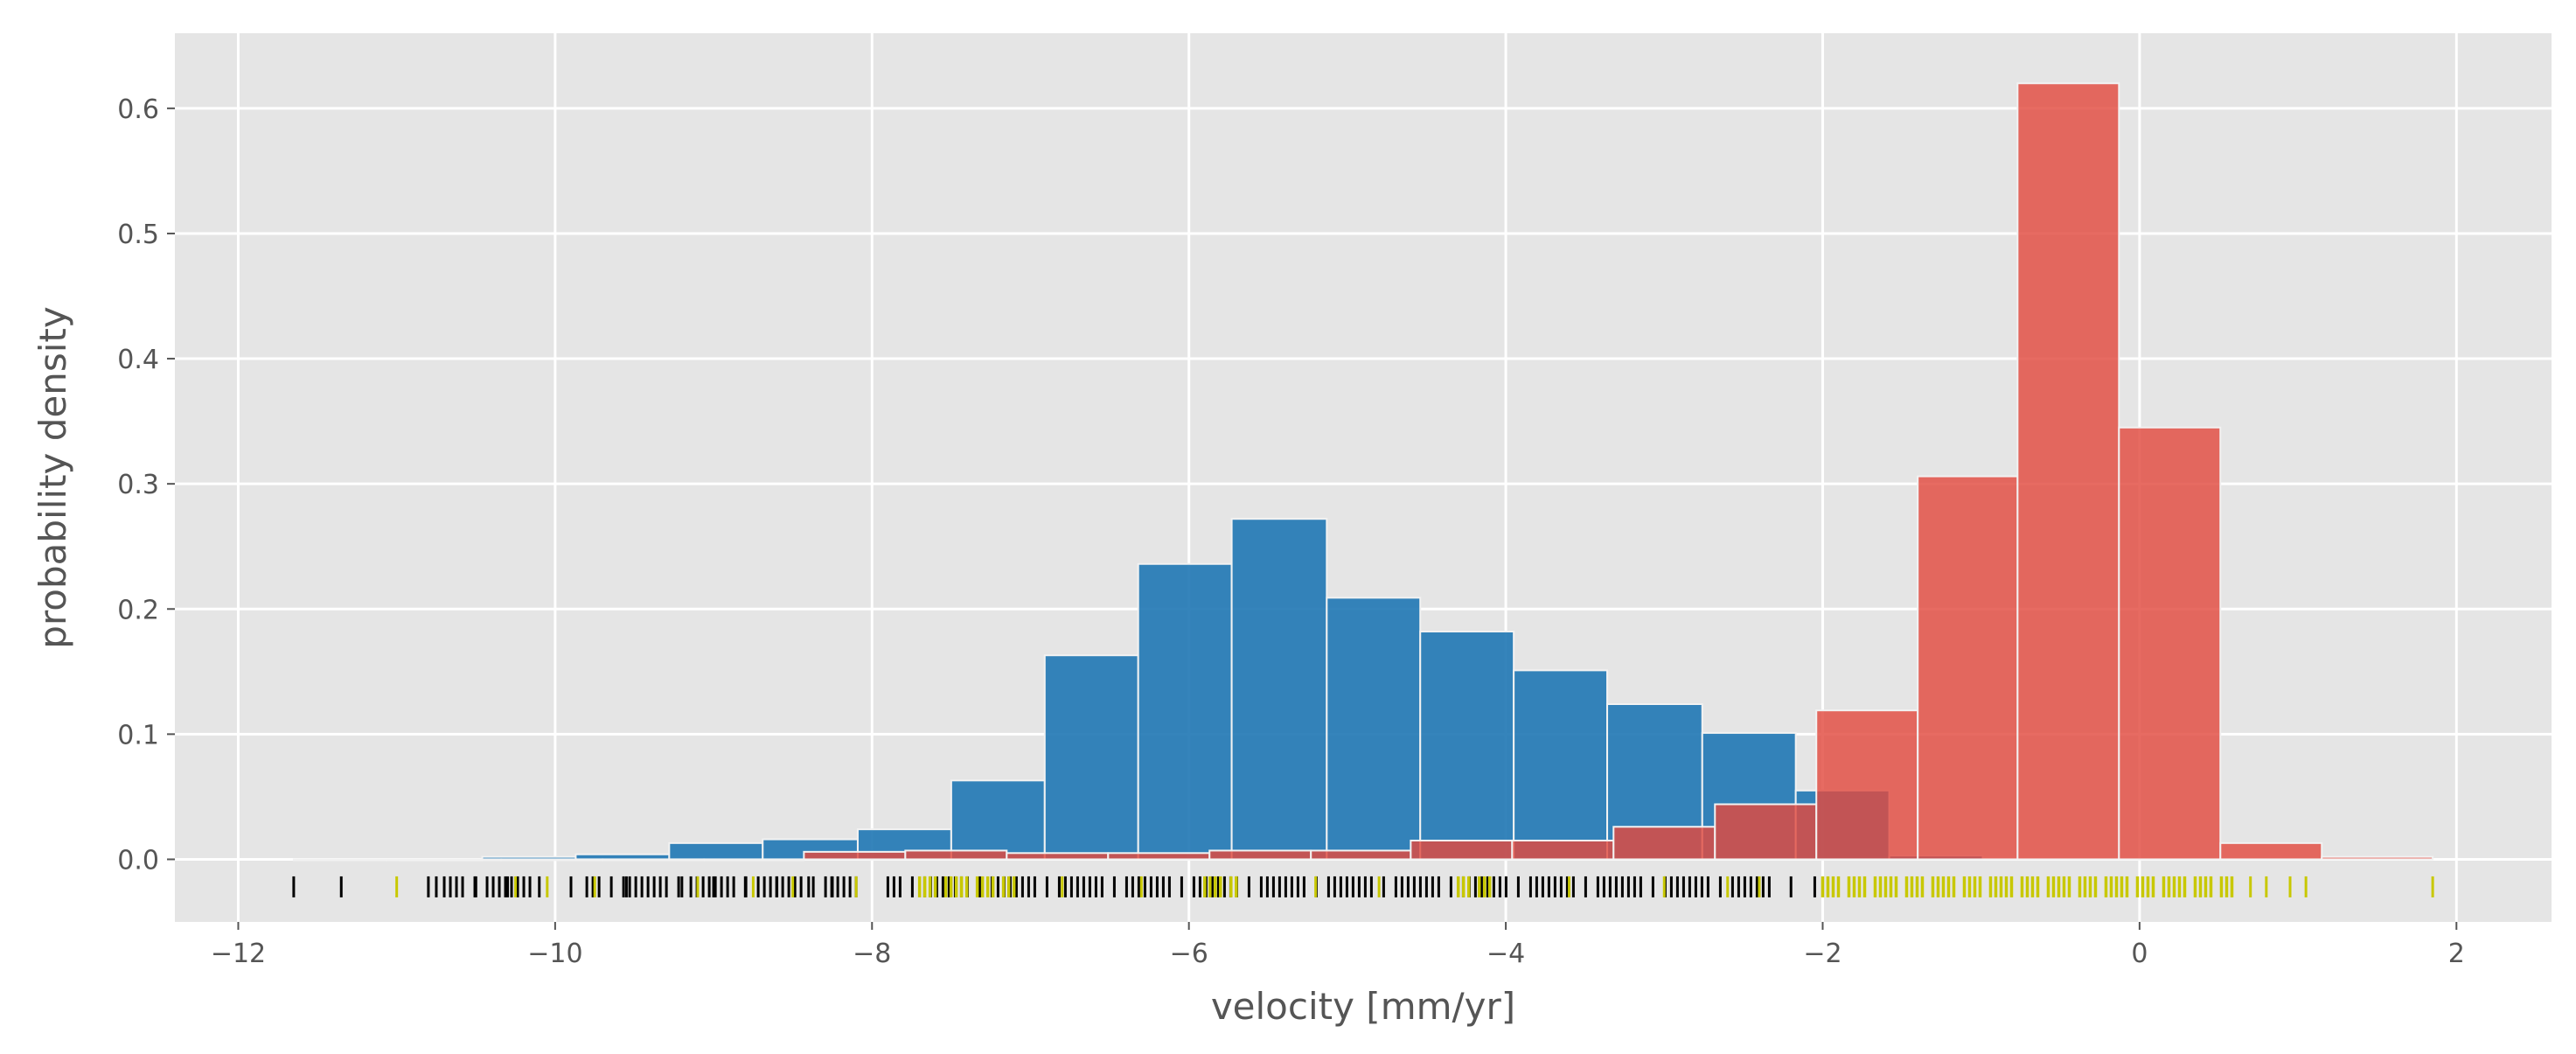 The width and height of the screenshot is (2576, 1054). What do you see at coordinates (2456, 954) in the screenshot?
I see `x-tick-label: 2` at bounding box center [2456, 954].